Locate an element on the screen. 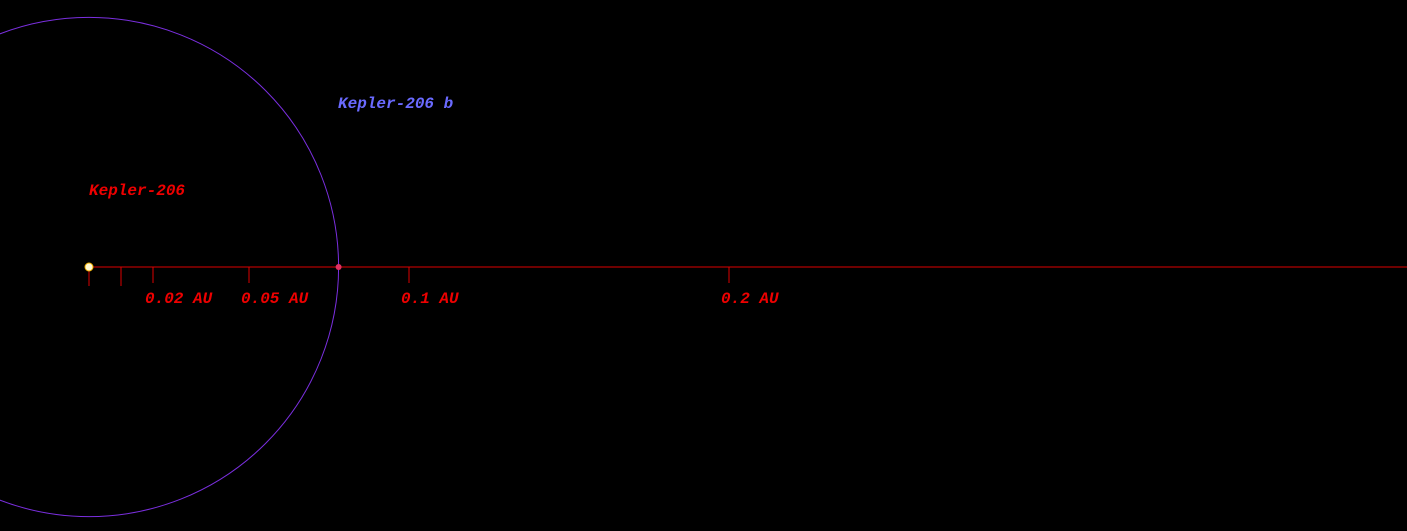  star is located at coordinates (89, 267).